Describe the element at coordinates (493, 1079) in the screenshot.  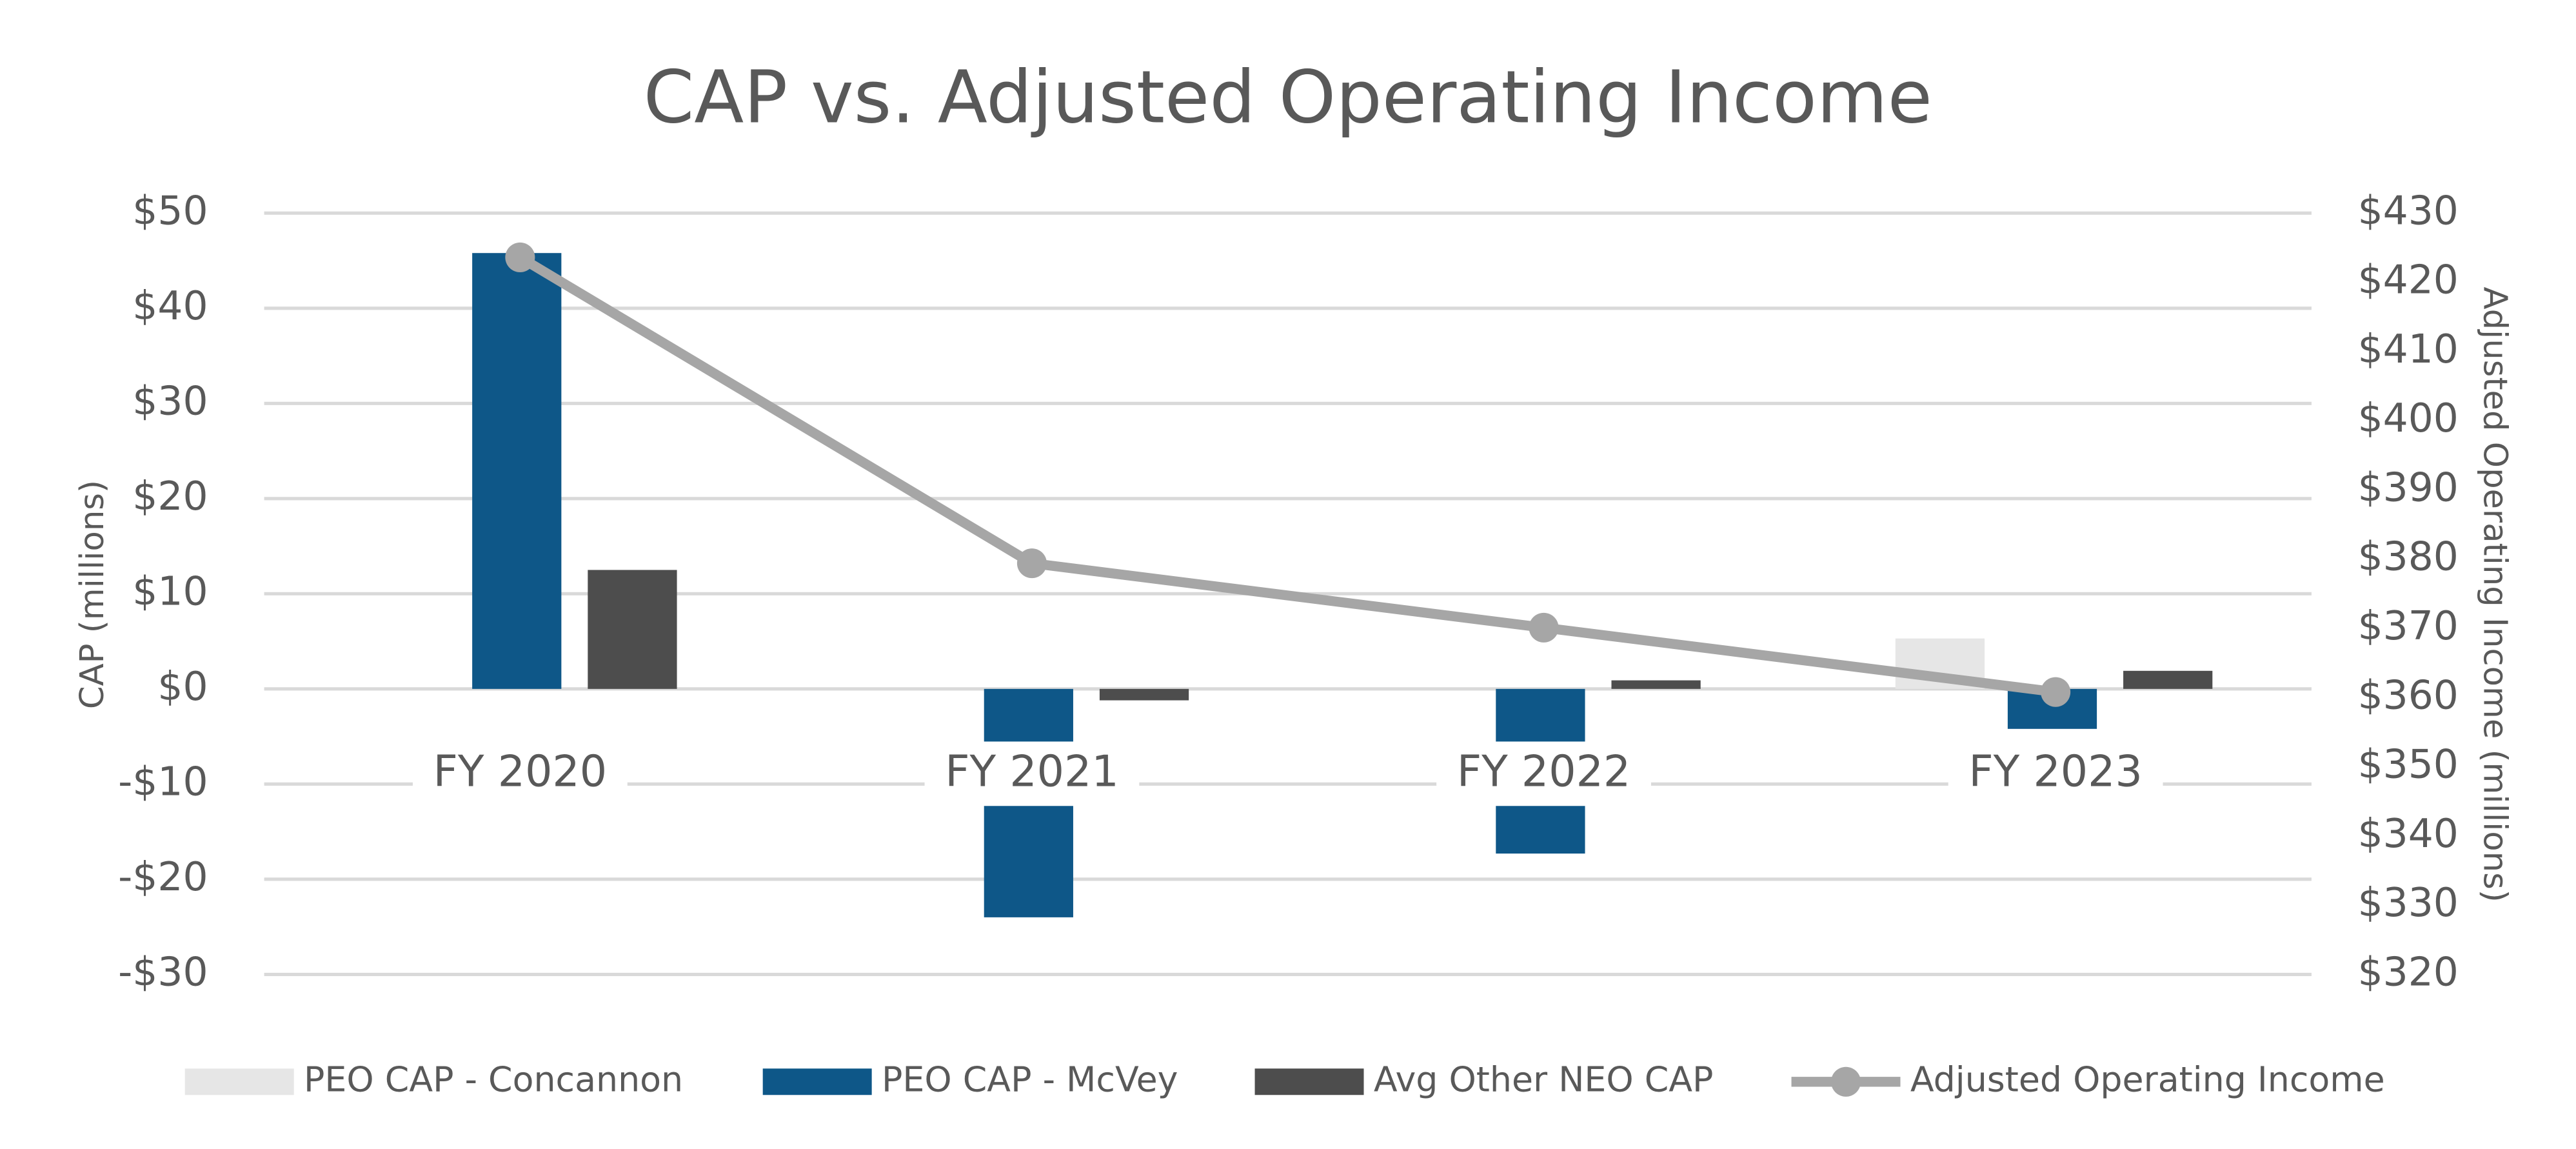
I see `legend-label: PEO CAP - Concannon` at that location.